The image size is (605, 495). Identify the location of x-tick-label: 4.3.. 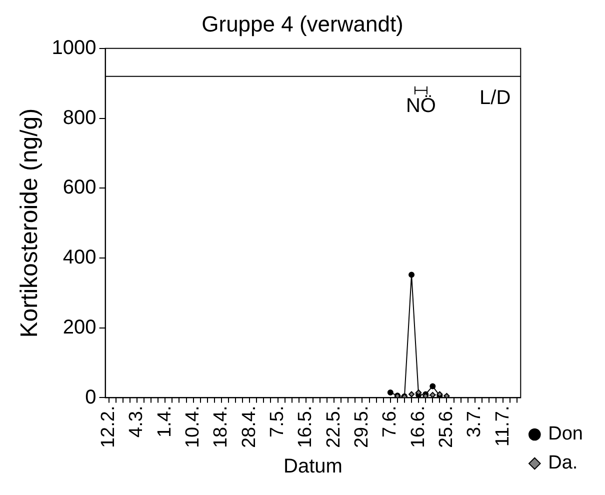
(137, 422).